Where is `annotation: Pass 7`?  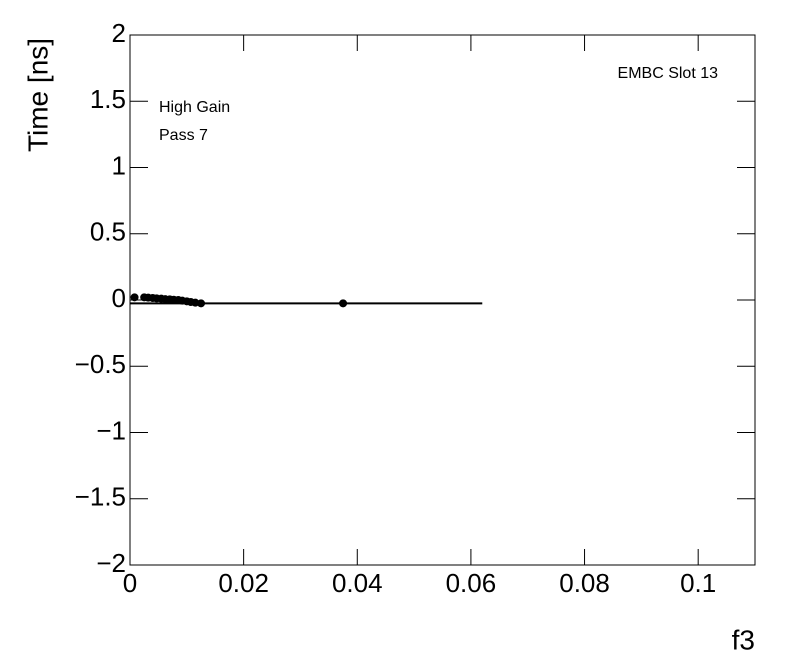
annotation: Pass 7 is located at coordinates (183, 135).